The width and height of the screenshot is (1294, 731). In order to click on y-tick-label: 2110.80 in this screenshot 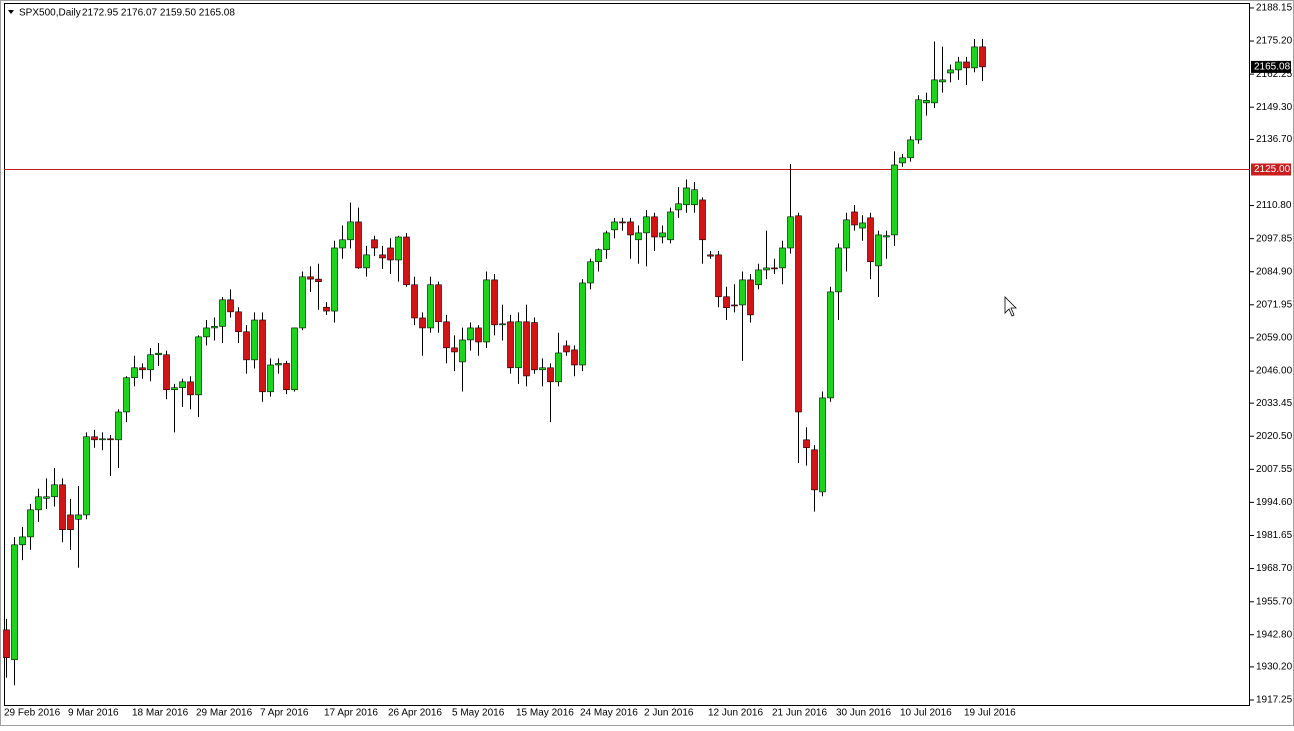, I will do `click(1274, 205)`.